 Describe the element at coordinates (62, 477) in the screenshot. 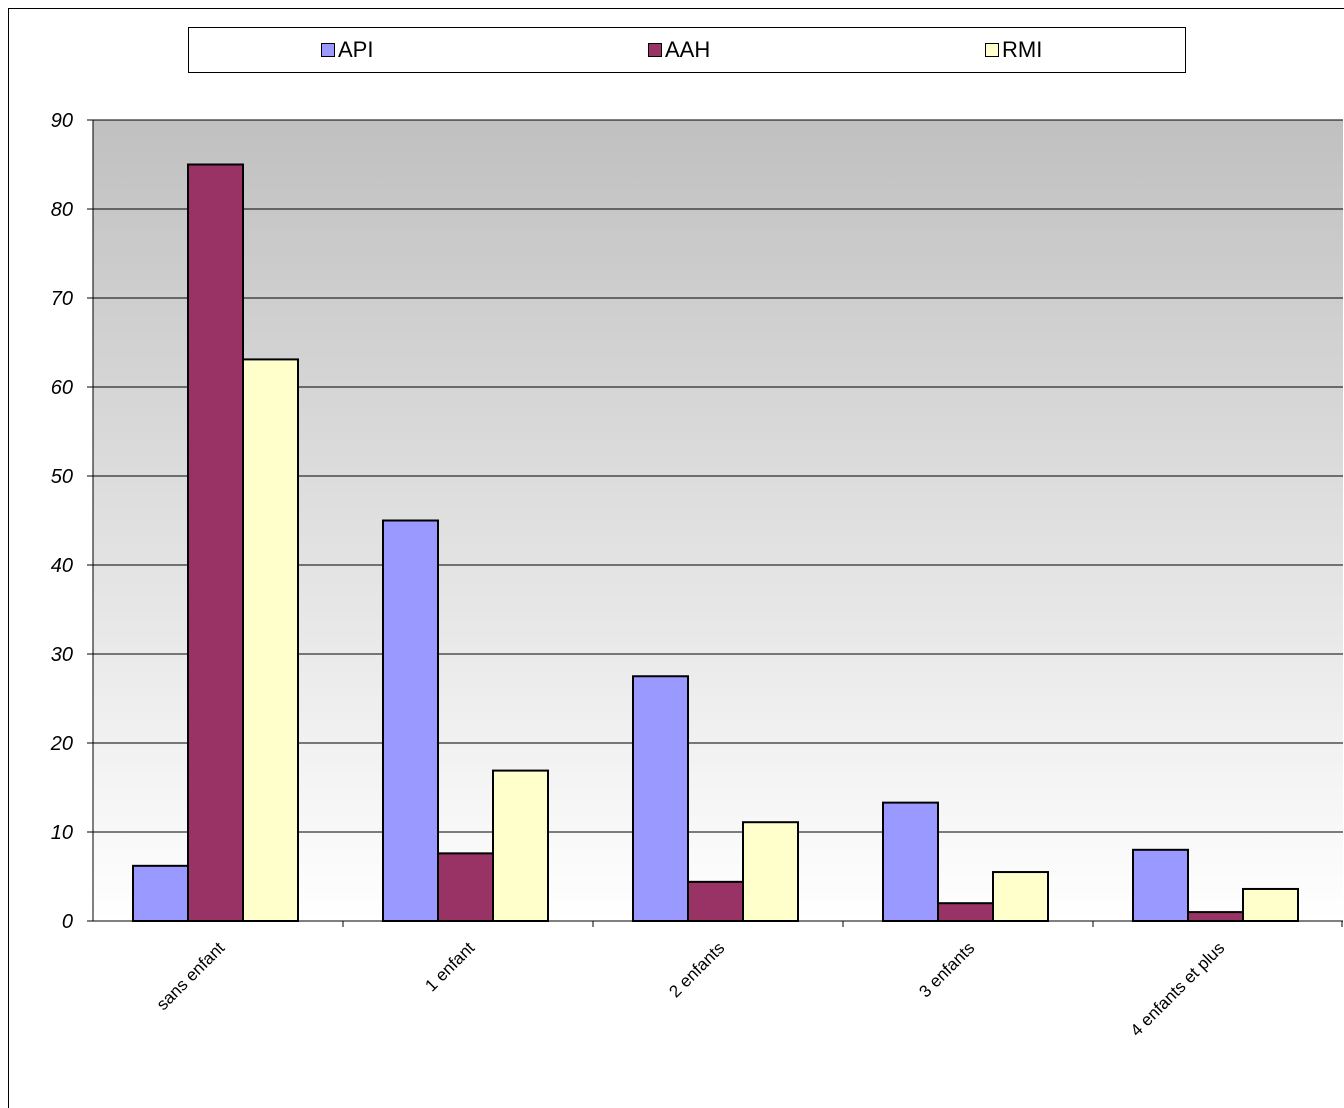

I see `y-tick-label: 50` at that location.